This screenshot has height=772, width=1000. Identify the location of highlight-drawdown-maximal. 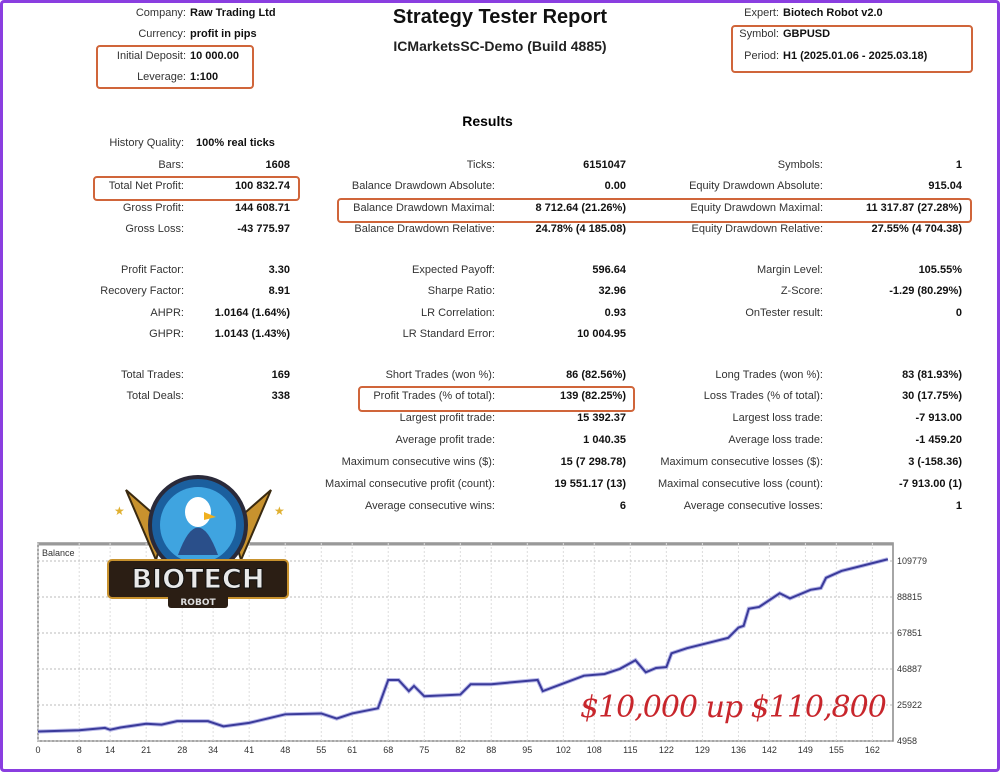
(654, 210).